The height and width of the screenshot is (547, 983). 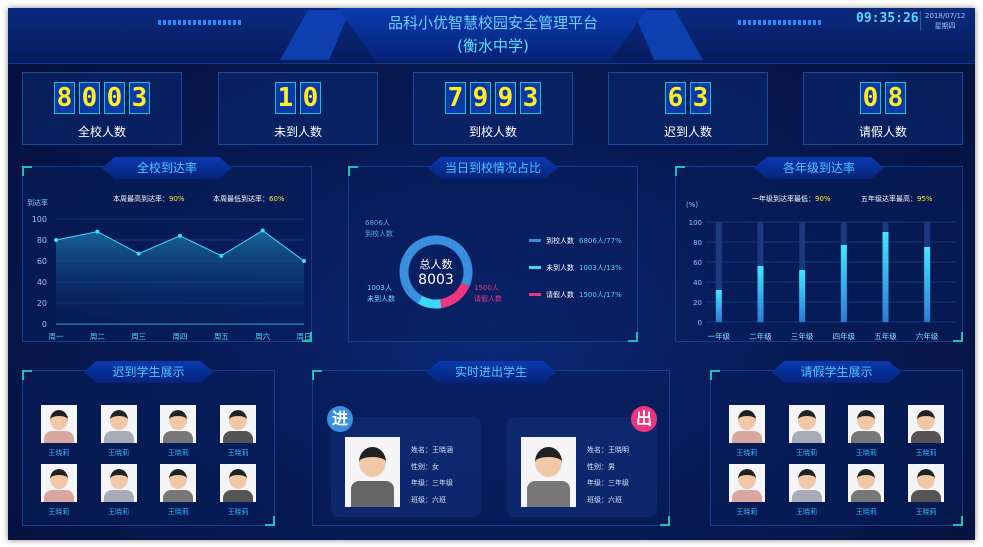 I want to click on y-tick-label: 20, so click(x=42, y=303).